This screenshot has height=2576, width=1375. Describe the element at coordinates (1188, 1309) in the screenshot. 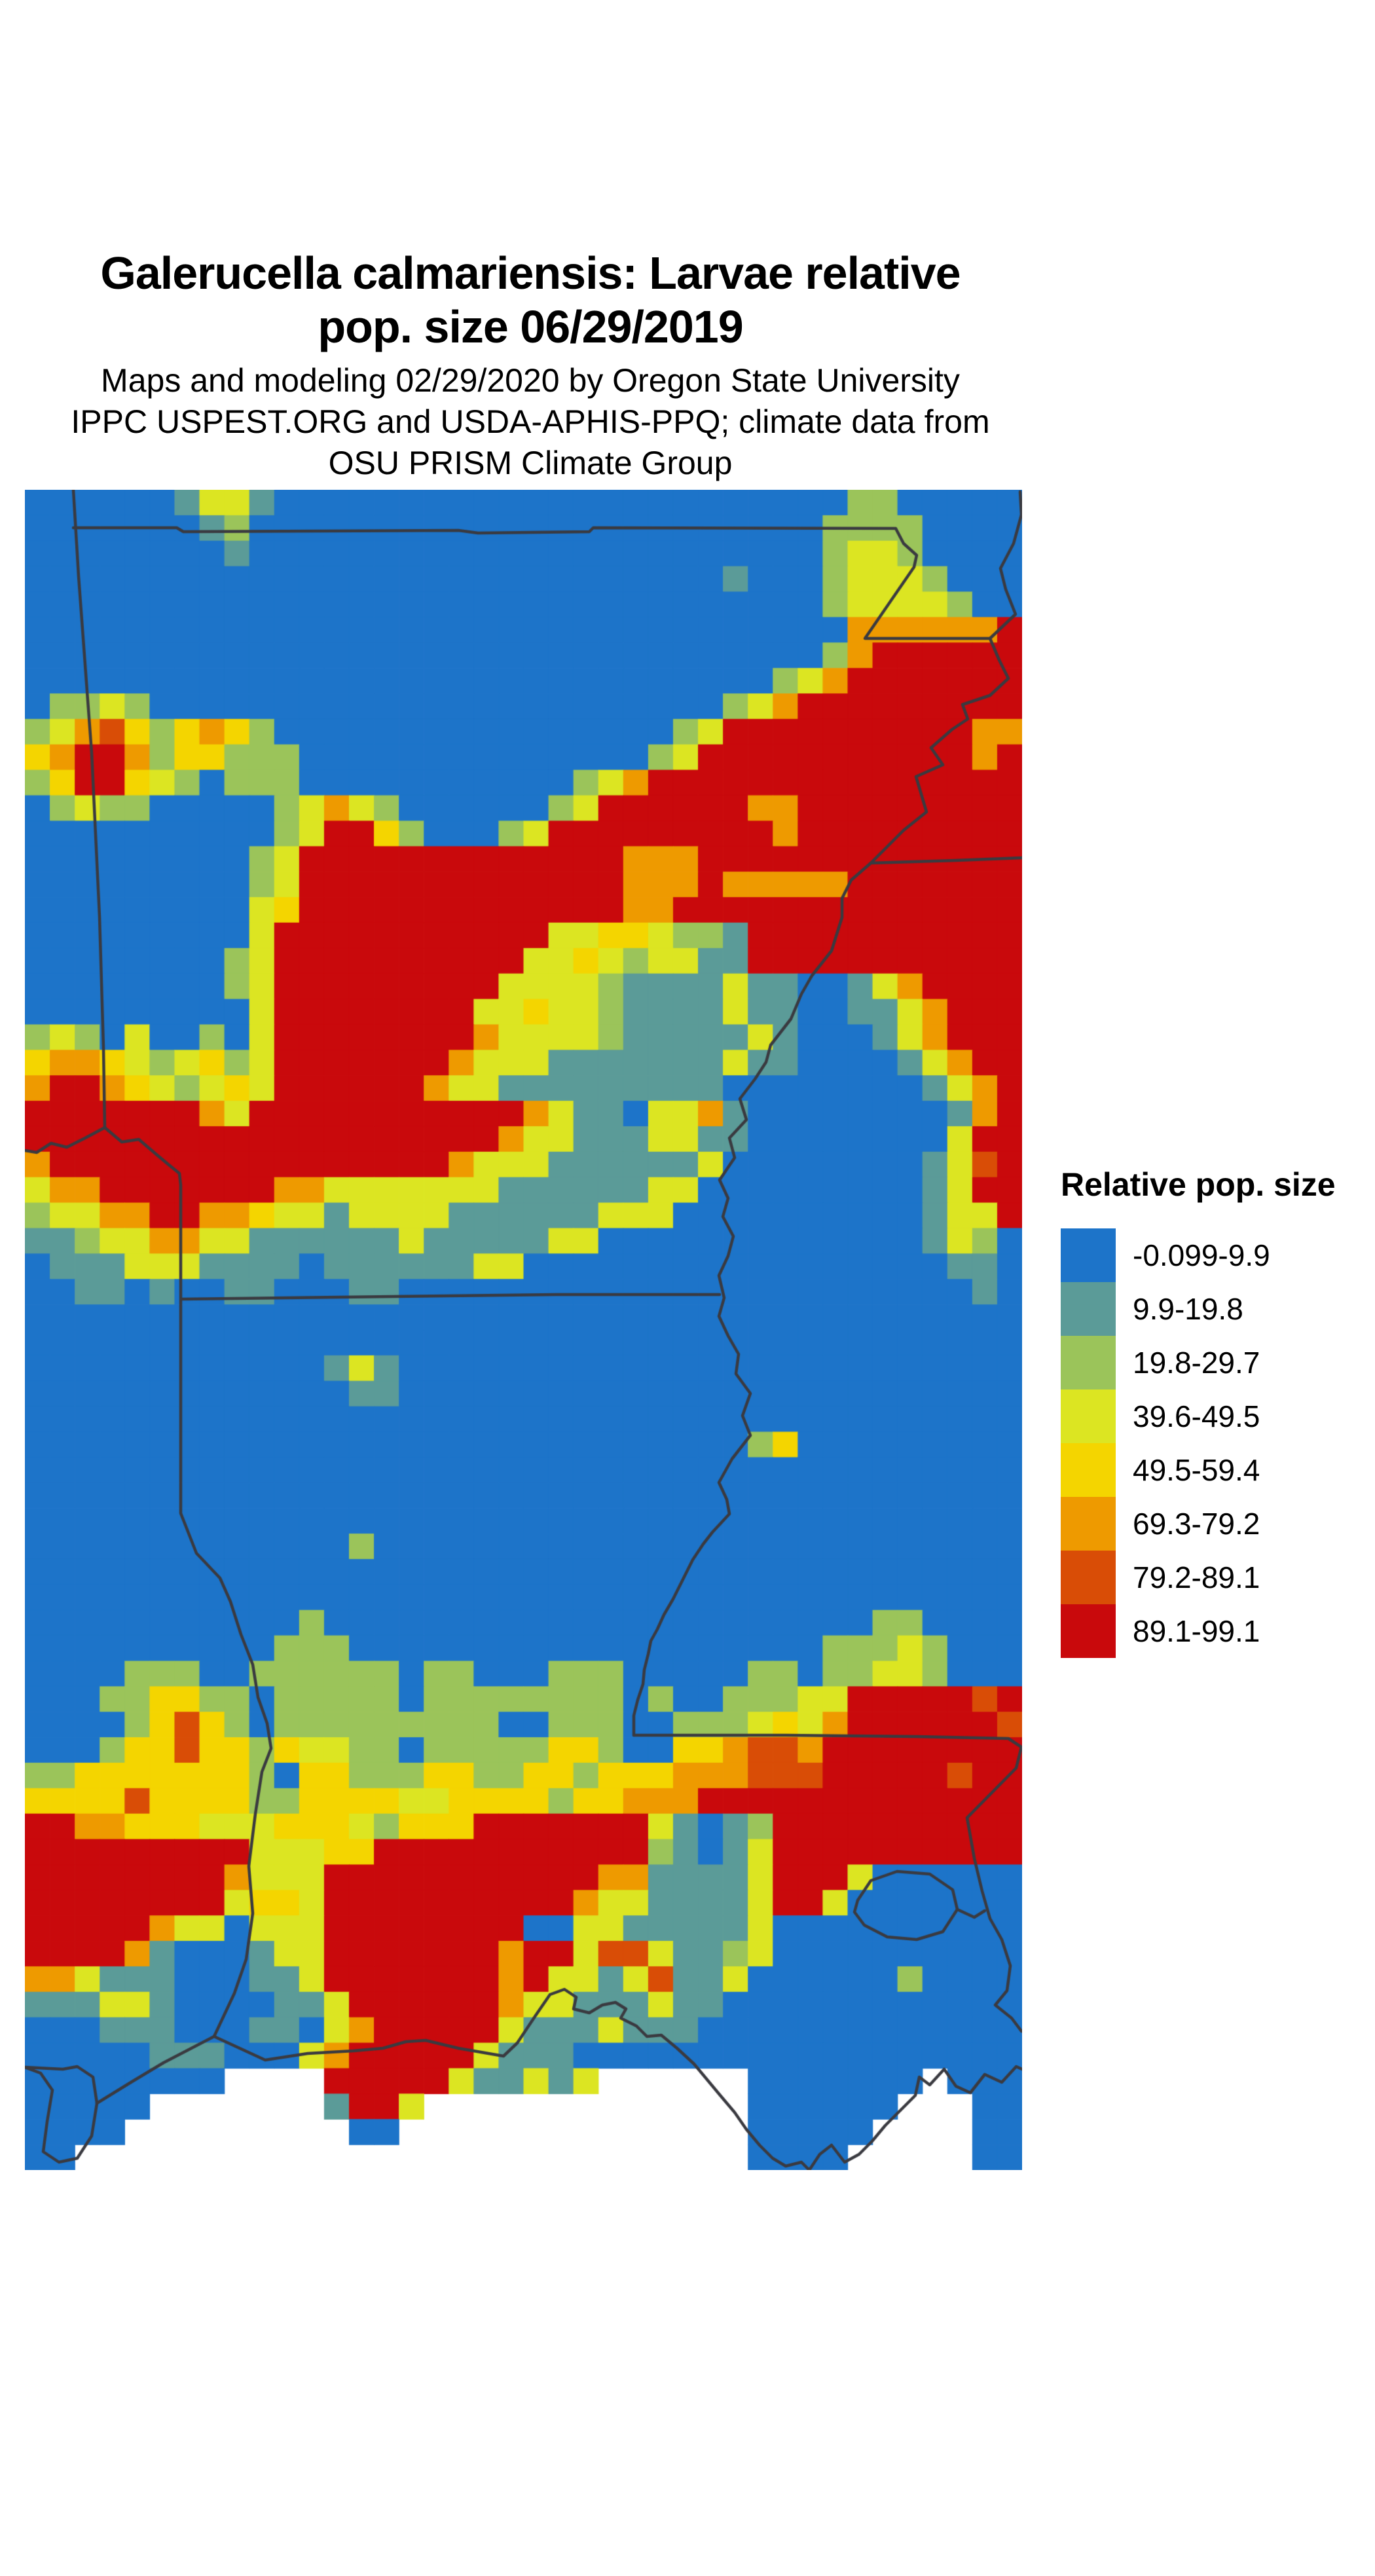

I see `legend-label: 9.9-19.8` at that location.